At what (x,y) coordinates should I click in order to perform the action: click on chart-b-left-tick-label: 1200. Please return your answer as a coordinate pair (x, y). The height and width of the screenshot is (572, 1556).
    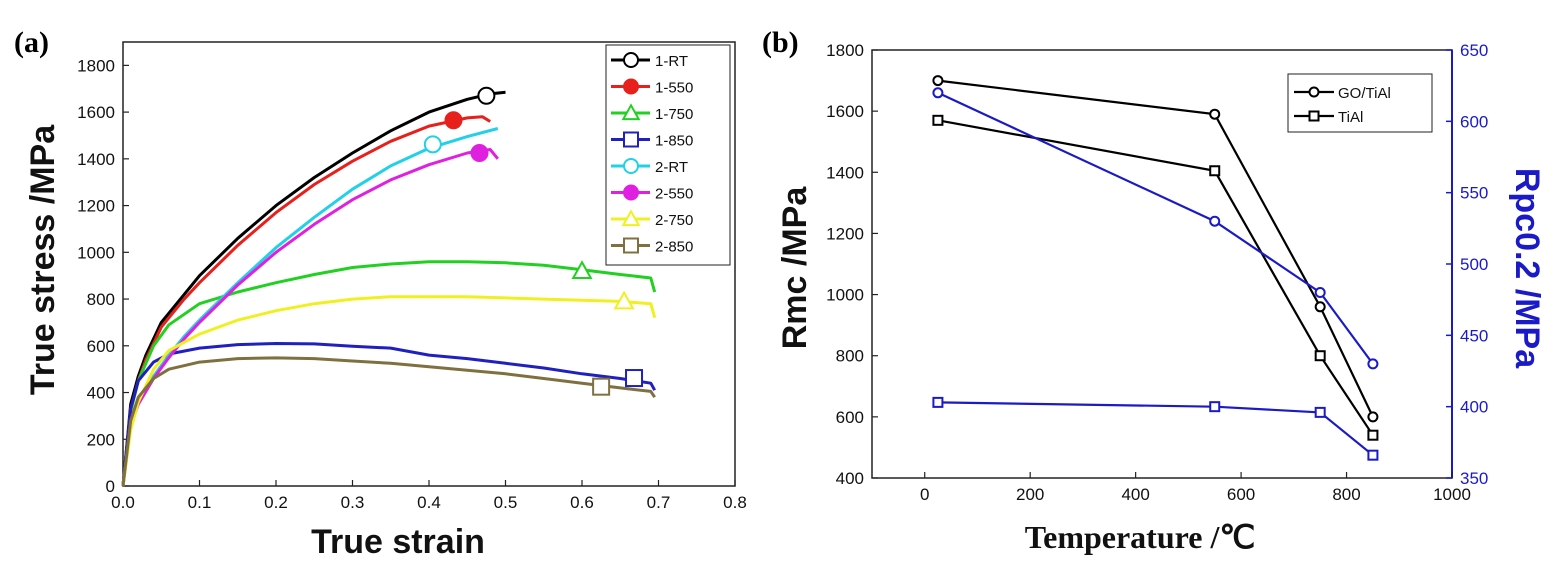
    Looking at the image, I should click on (845, 233).